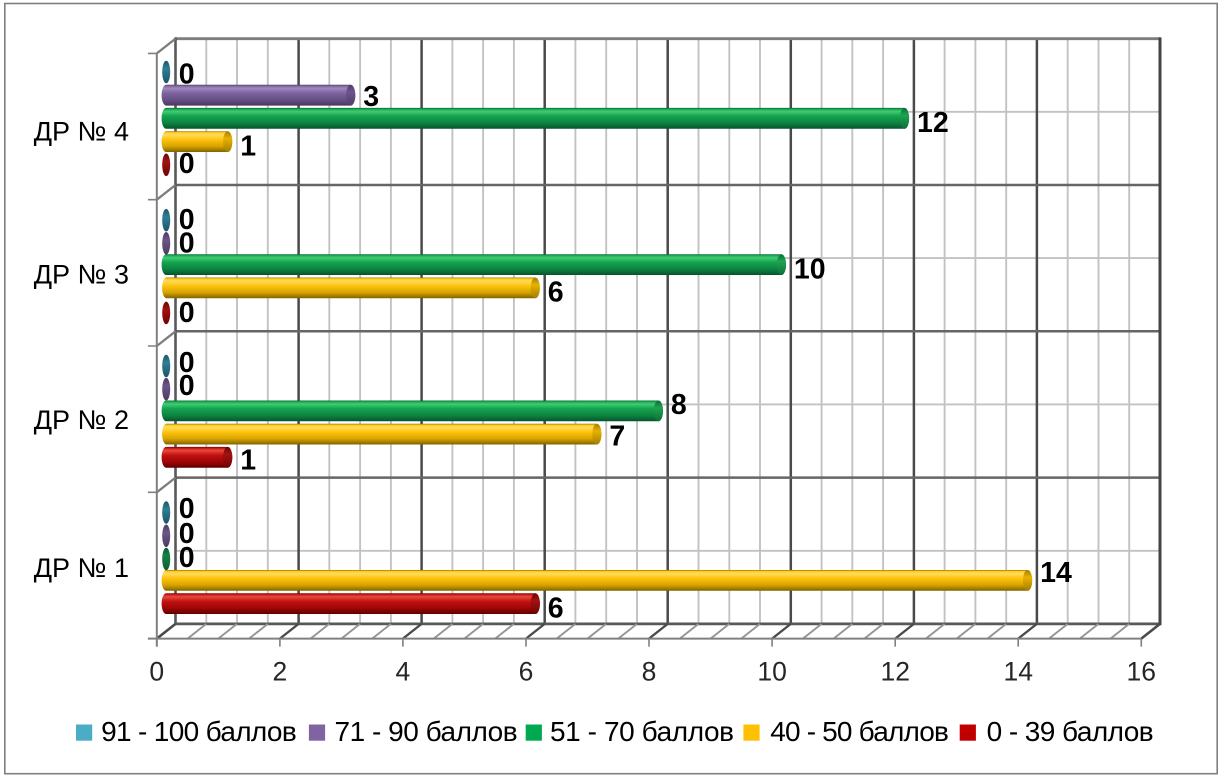  I want to click on svg-text: 2, so click(280, 672).